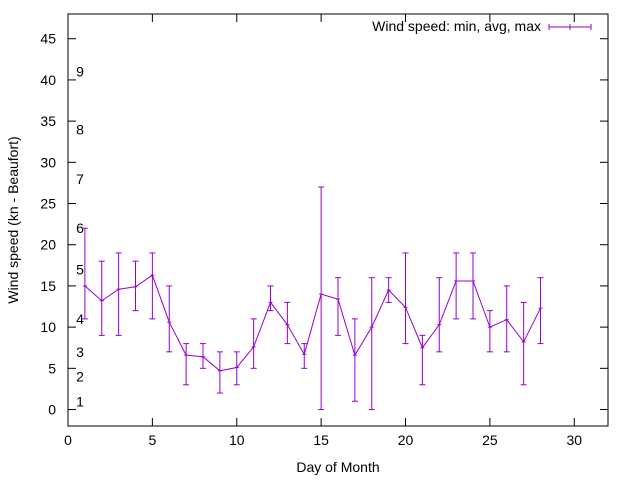  What do you see at coordinates (337, 467) in the screenshot?
I see `x-axis-label: Day of Month` at bounding box center [337, 467].